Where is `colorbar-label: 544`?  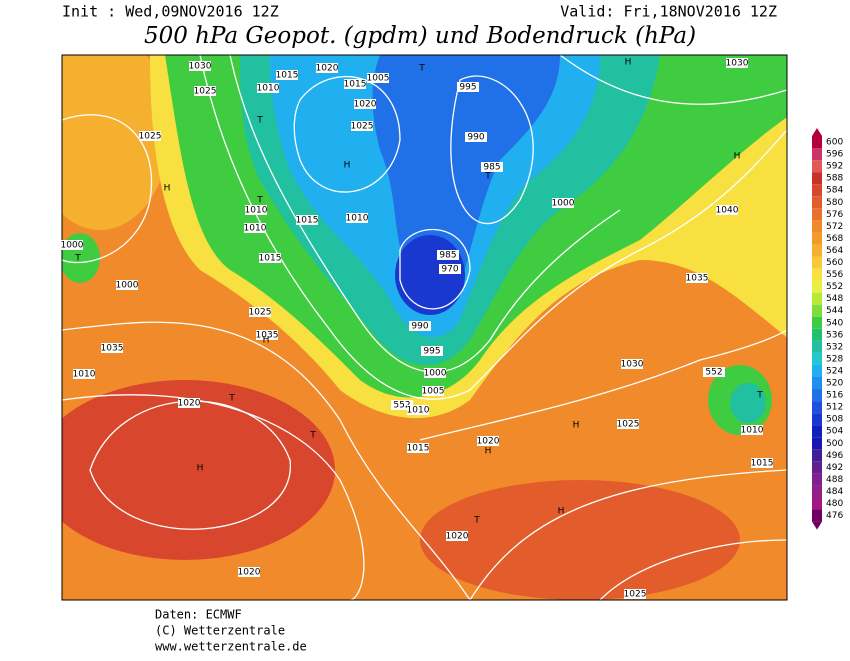 colorbar-label: 544 is located at coordinates (834, 311).